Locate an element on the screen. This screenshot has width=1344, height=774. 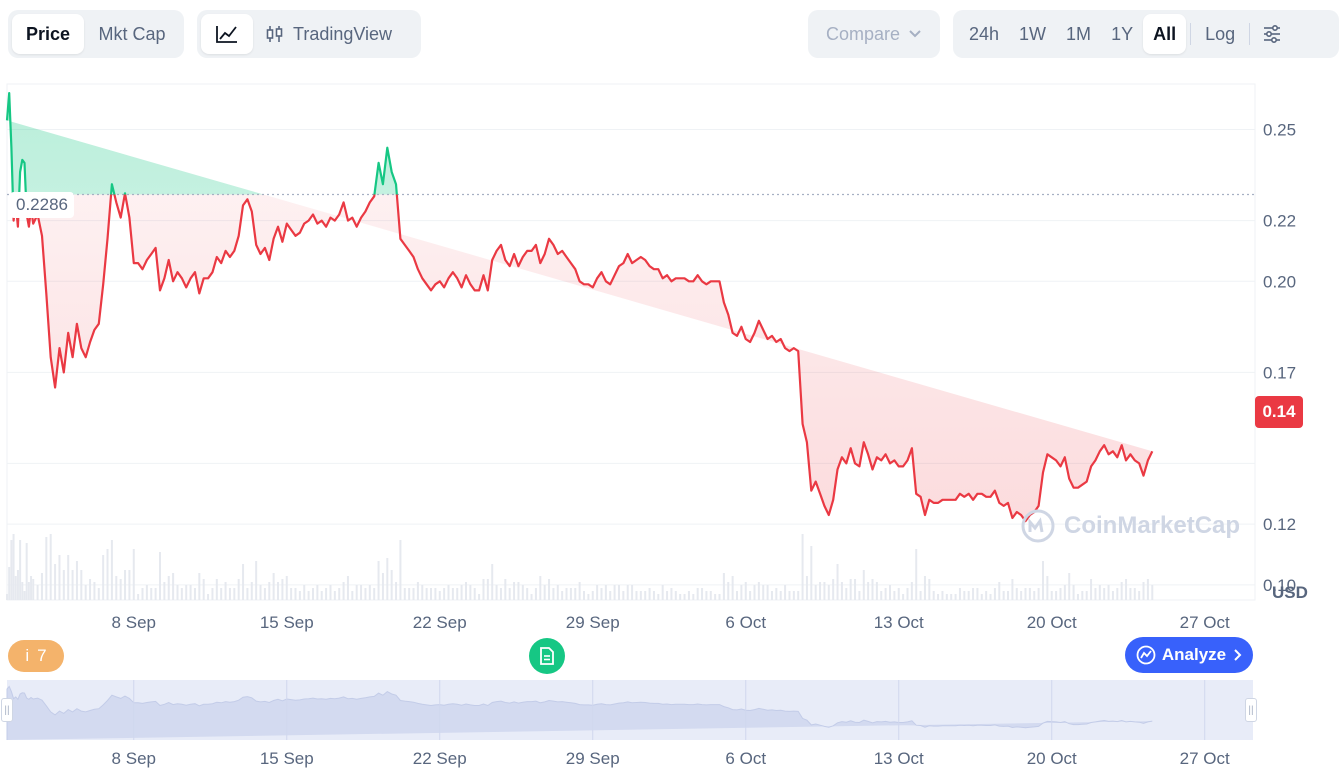
analyze-label: Analyze is located at coordinates (1194, 654).